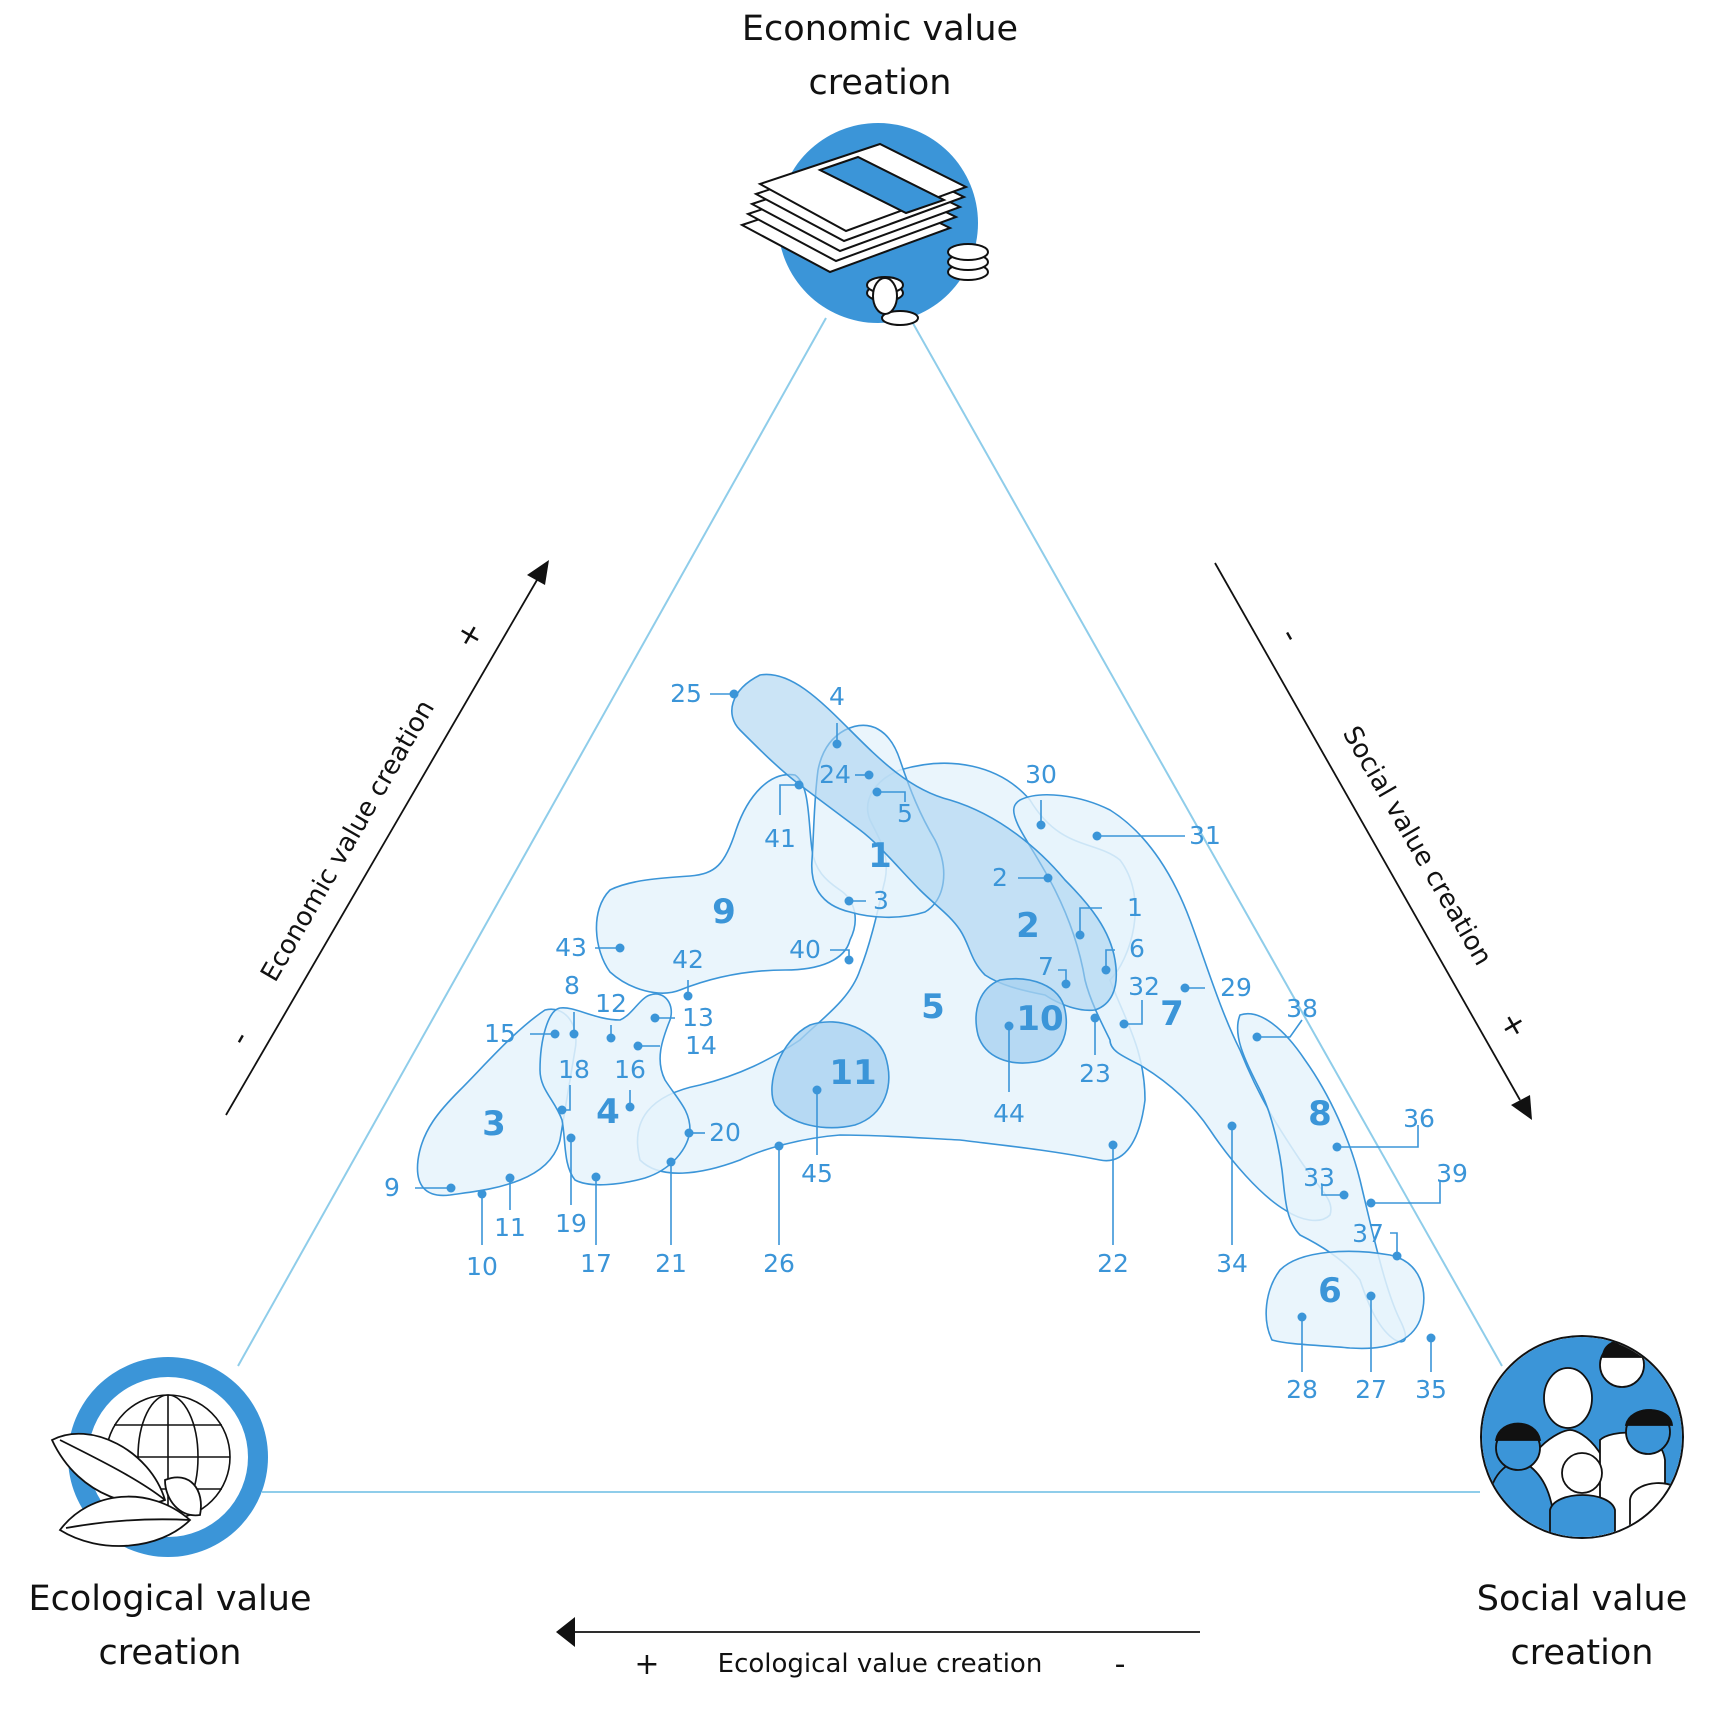 Image resolution: width=1712 pixels, height=1722 pixels. I want to click on point-29: 29, so click(1216, 987).